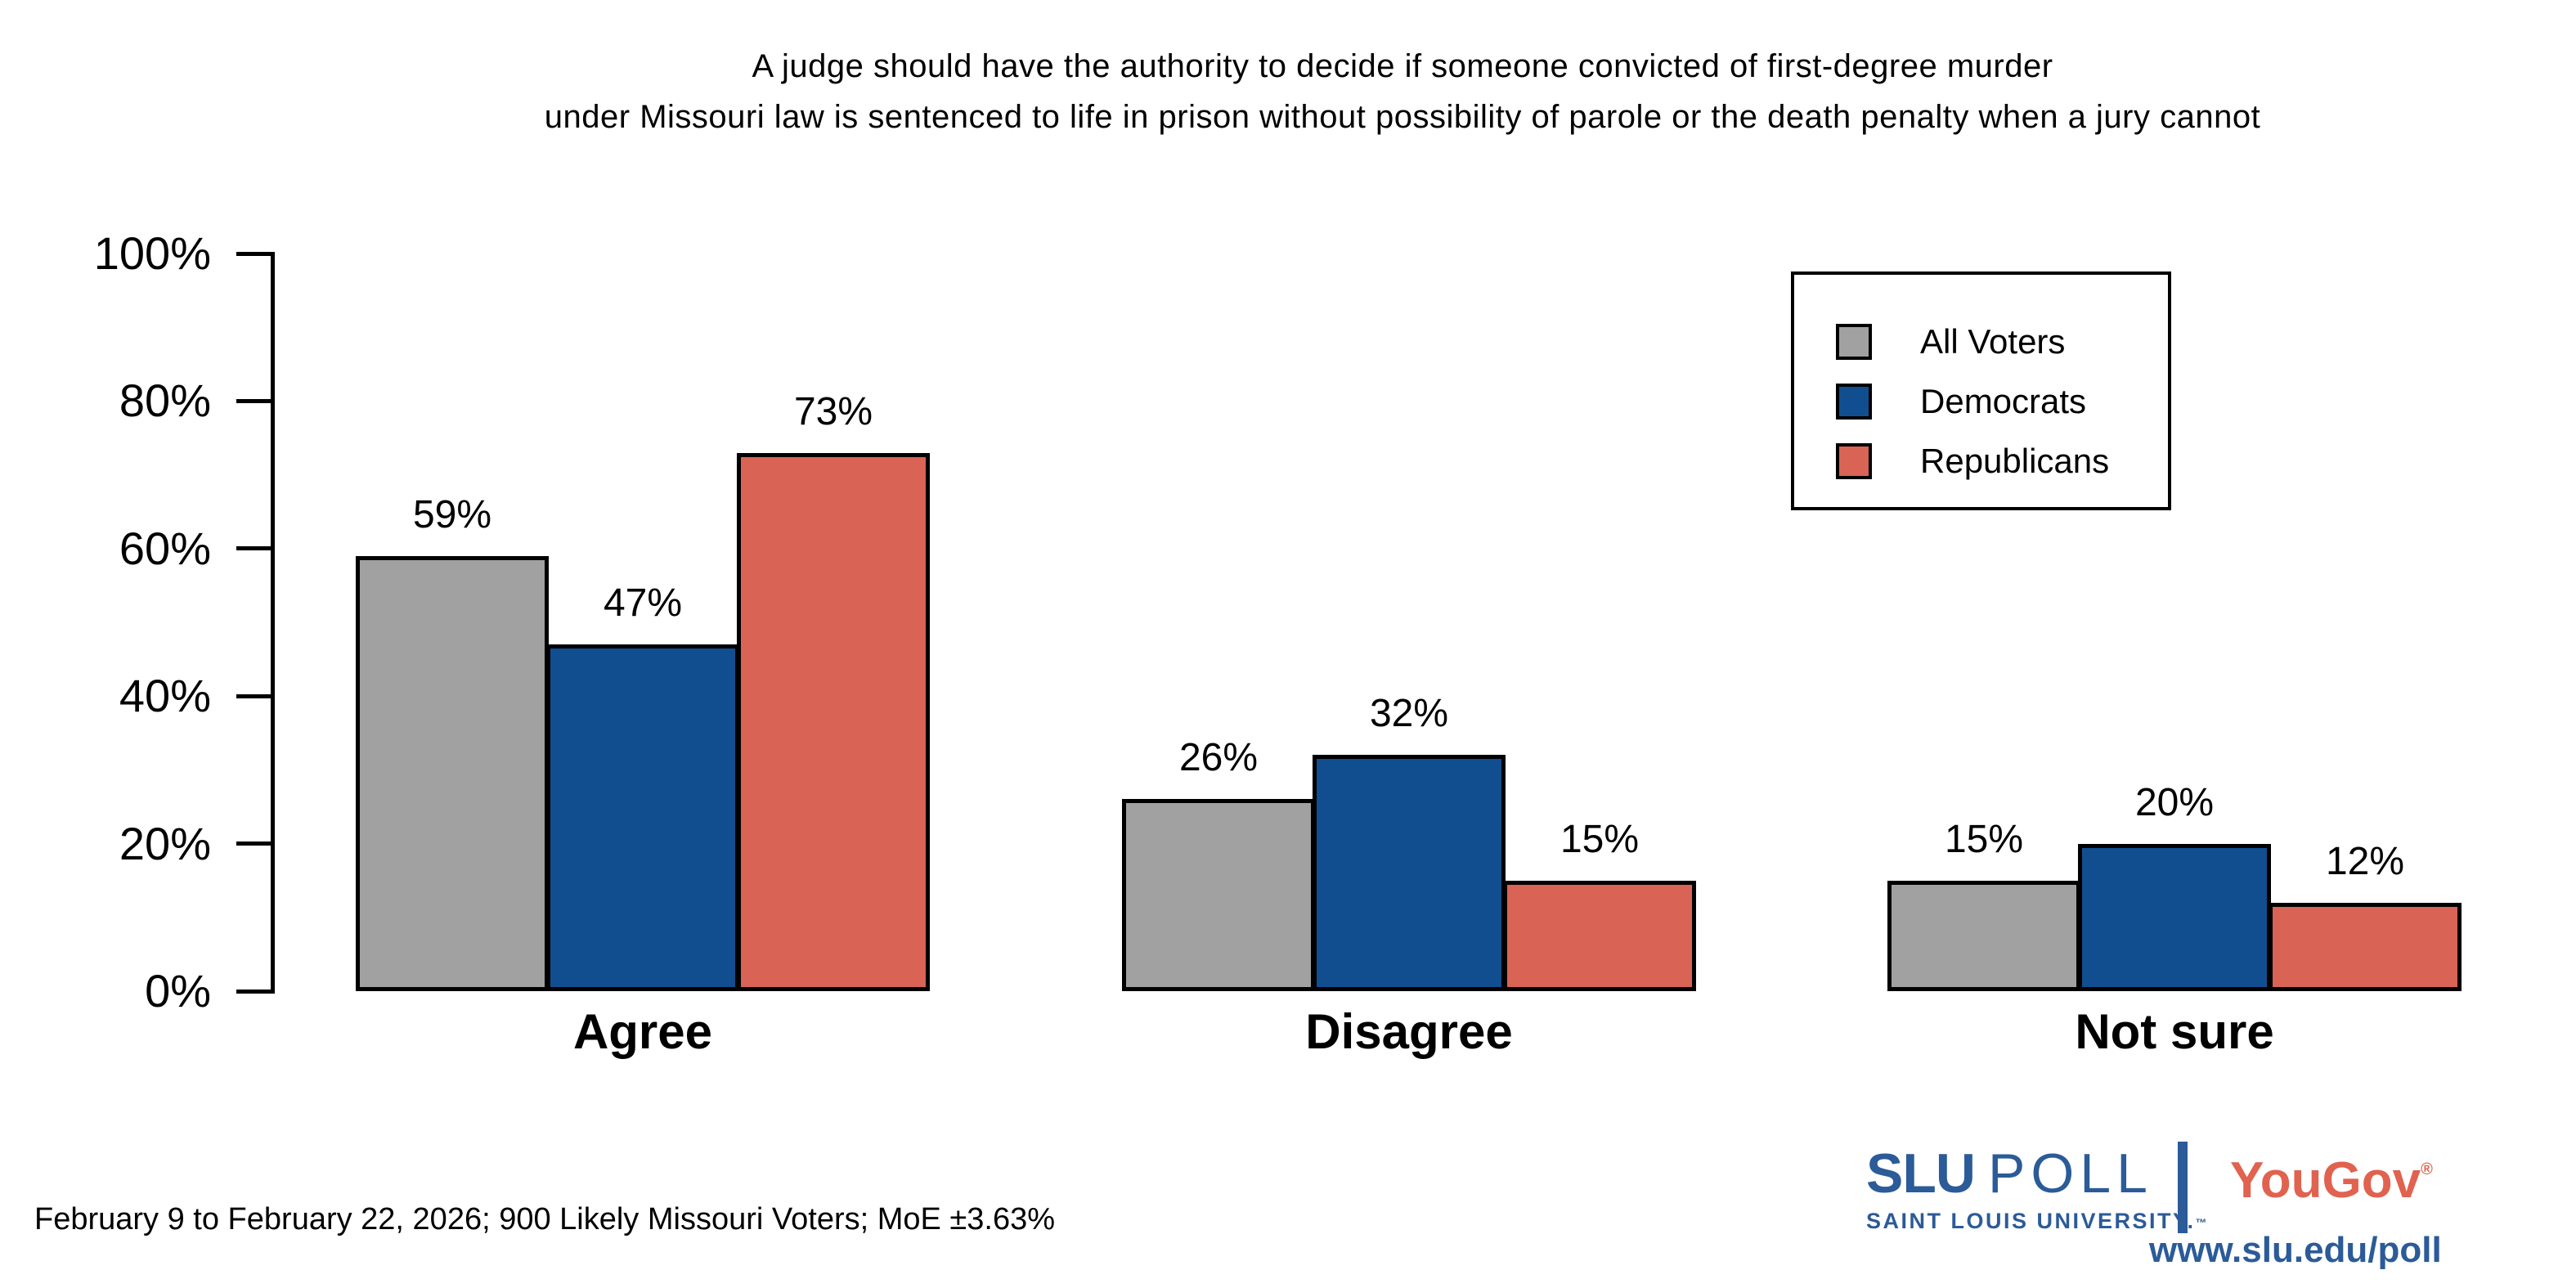 The height and width of the screenshot is (1288, 2576). I want to click on legend: All Voters Democrats Republicans, so click(1981, 391).